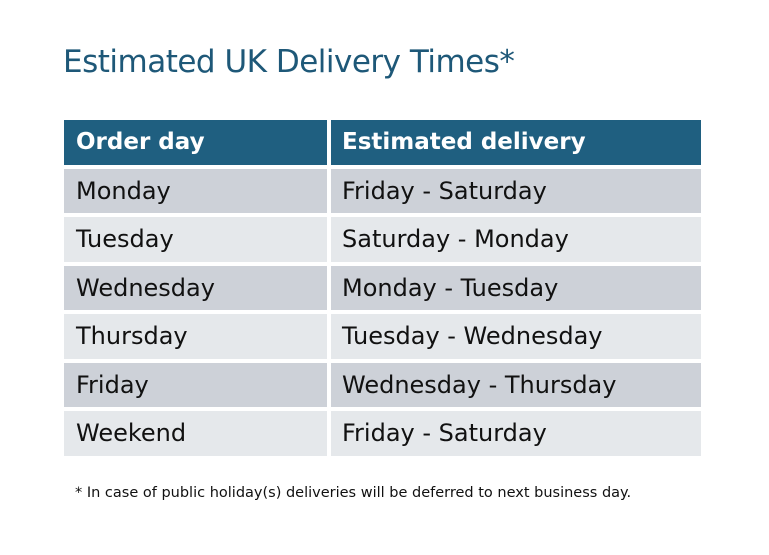  I want to click on delivery-cell: Tuesday - Wednesday, so click(516, 336).